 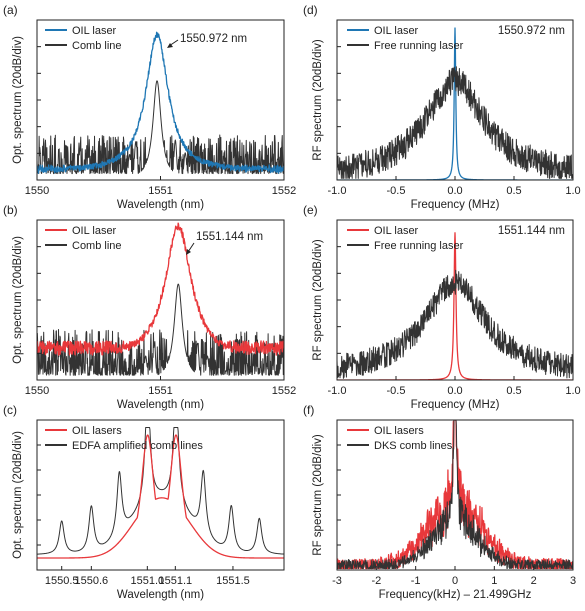 I want to click on panel-label: (f), so click(x=308, y=410).